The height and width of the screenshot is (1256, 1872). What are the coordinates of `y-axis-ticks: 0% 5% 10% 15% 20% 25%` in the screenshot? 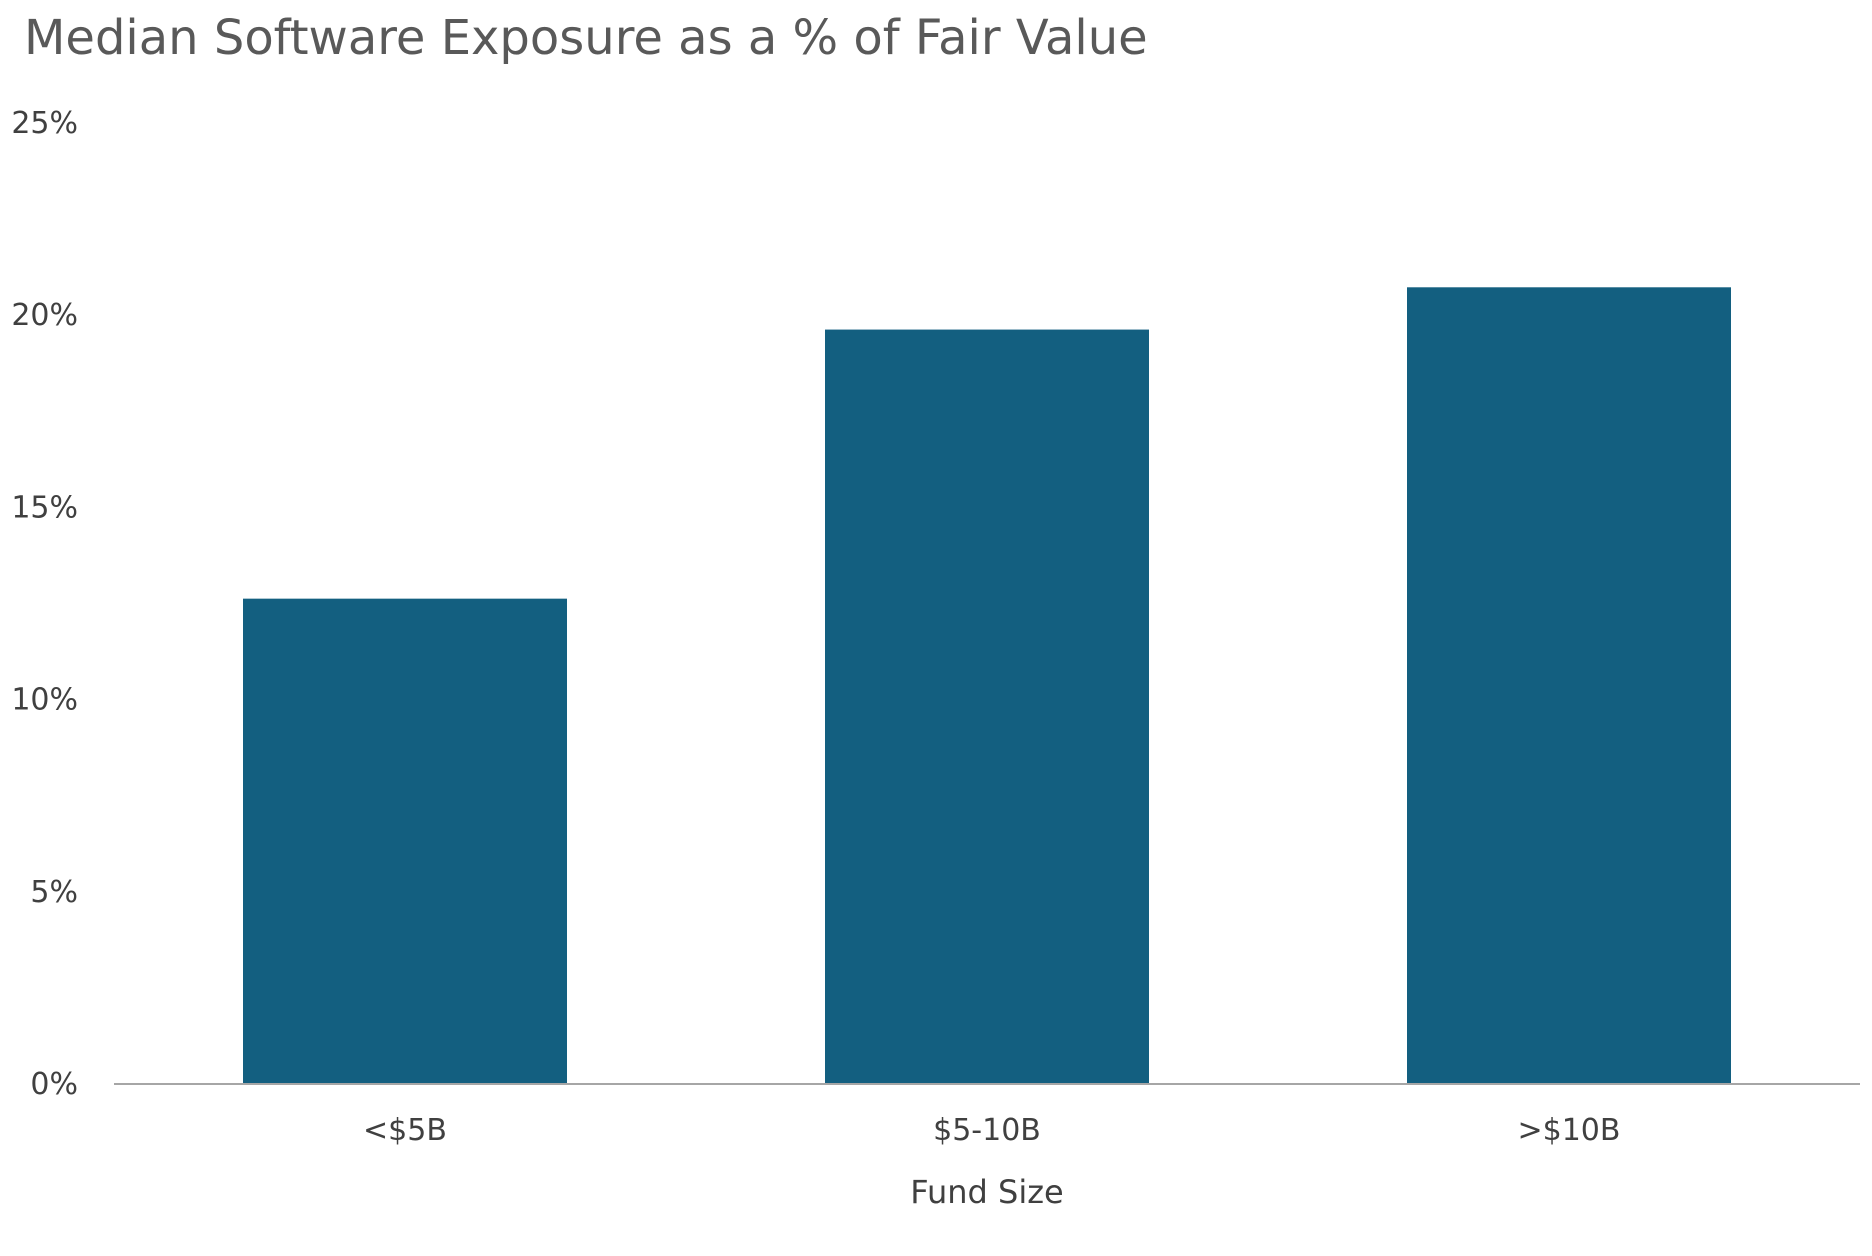 It's located at (44, 604).